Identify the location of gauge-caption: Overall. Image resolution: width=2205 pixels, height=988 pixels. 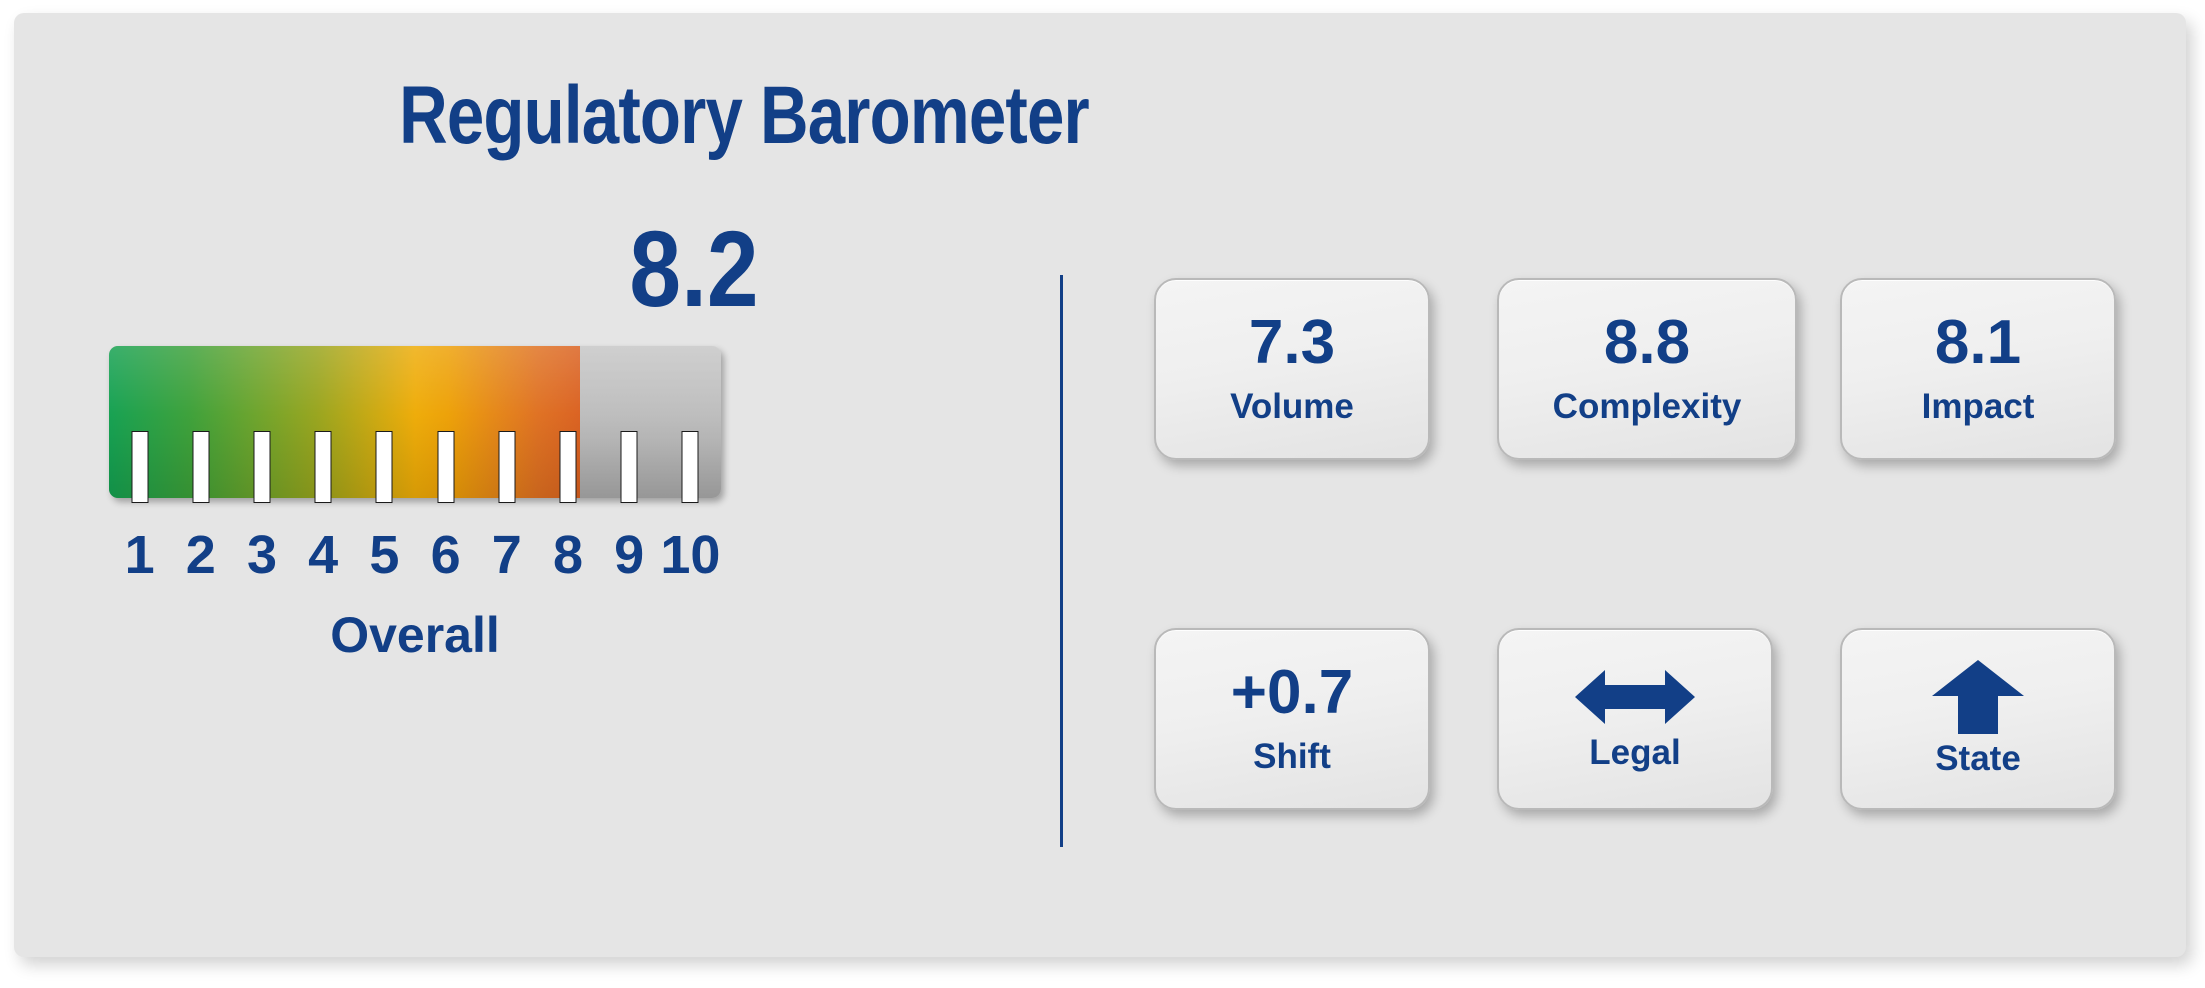
(415, 635).